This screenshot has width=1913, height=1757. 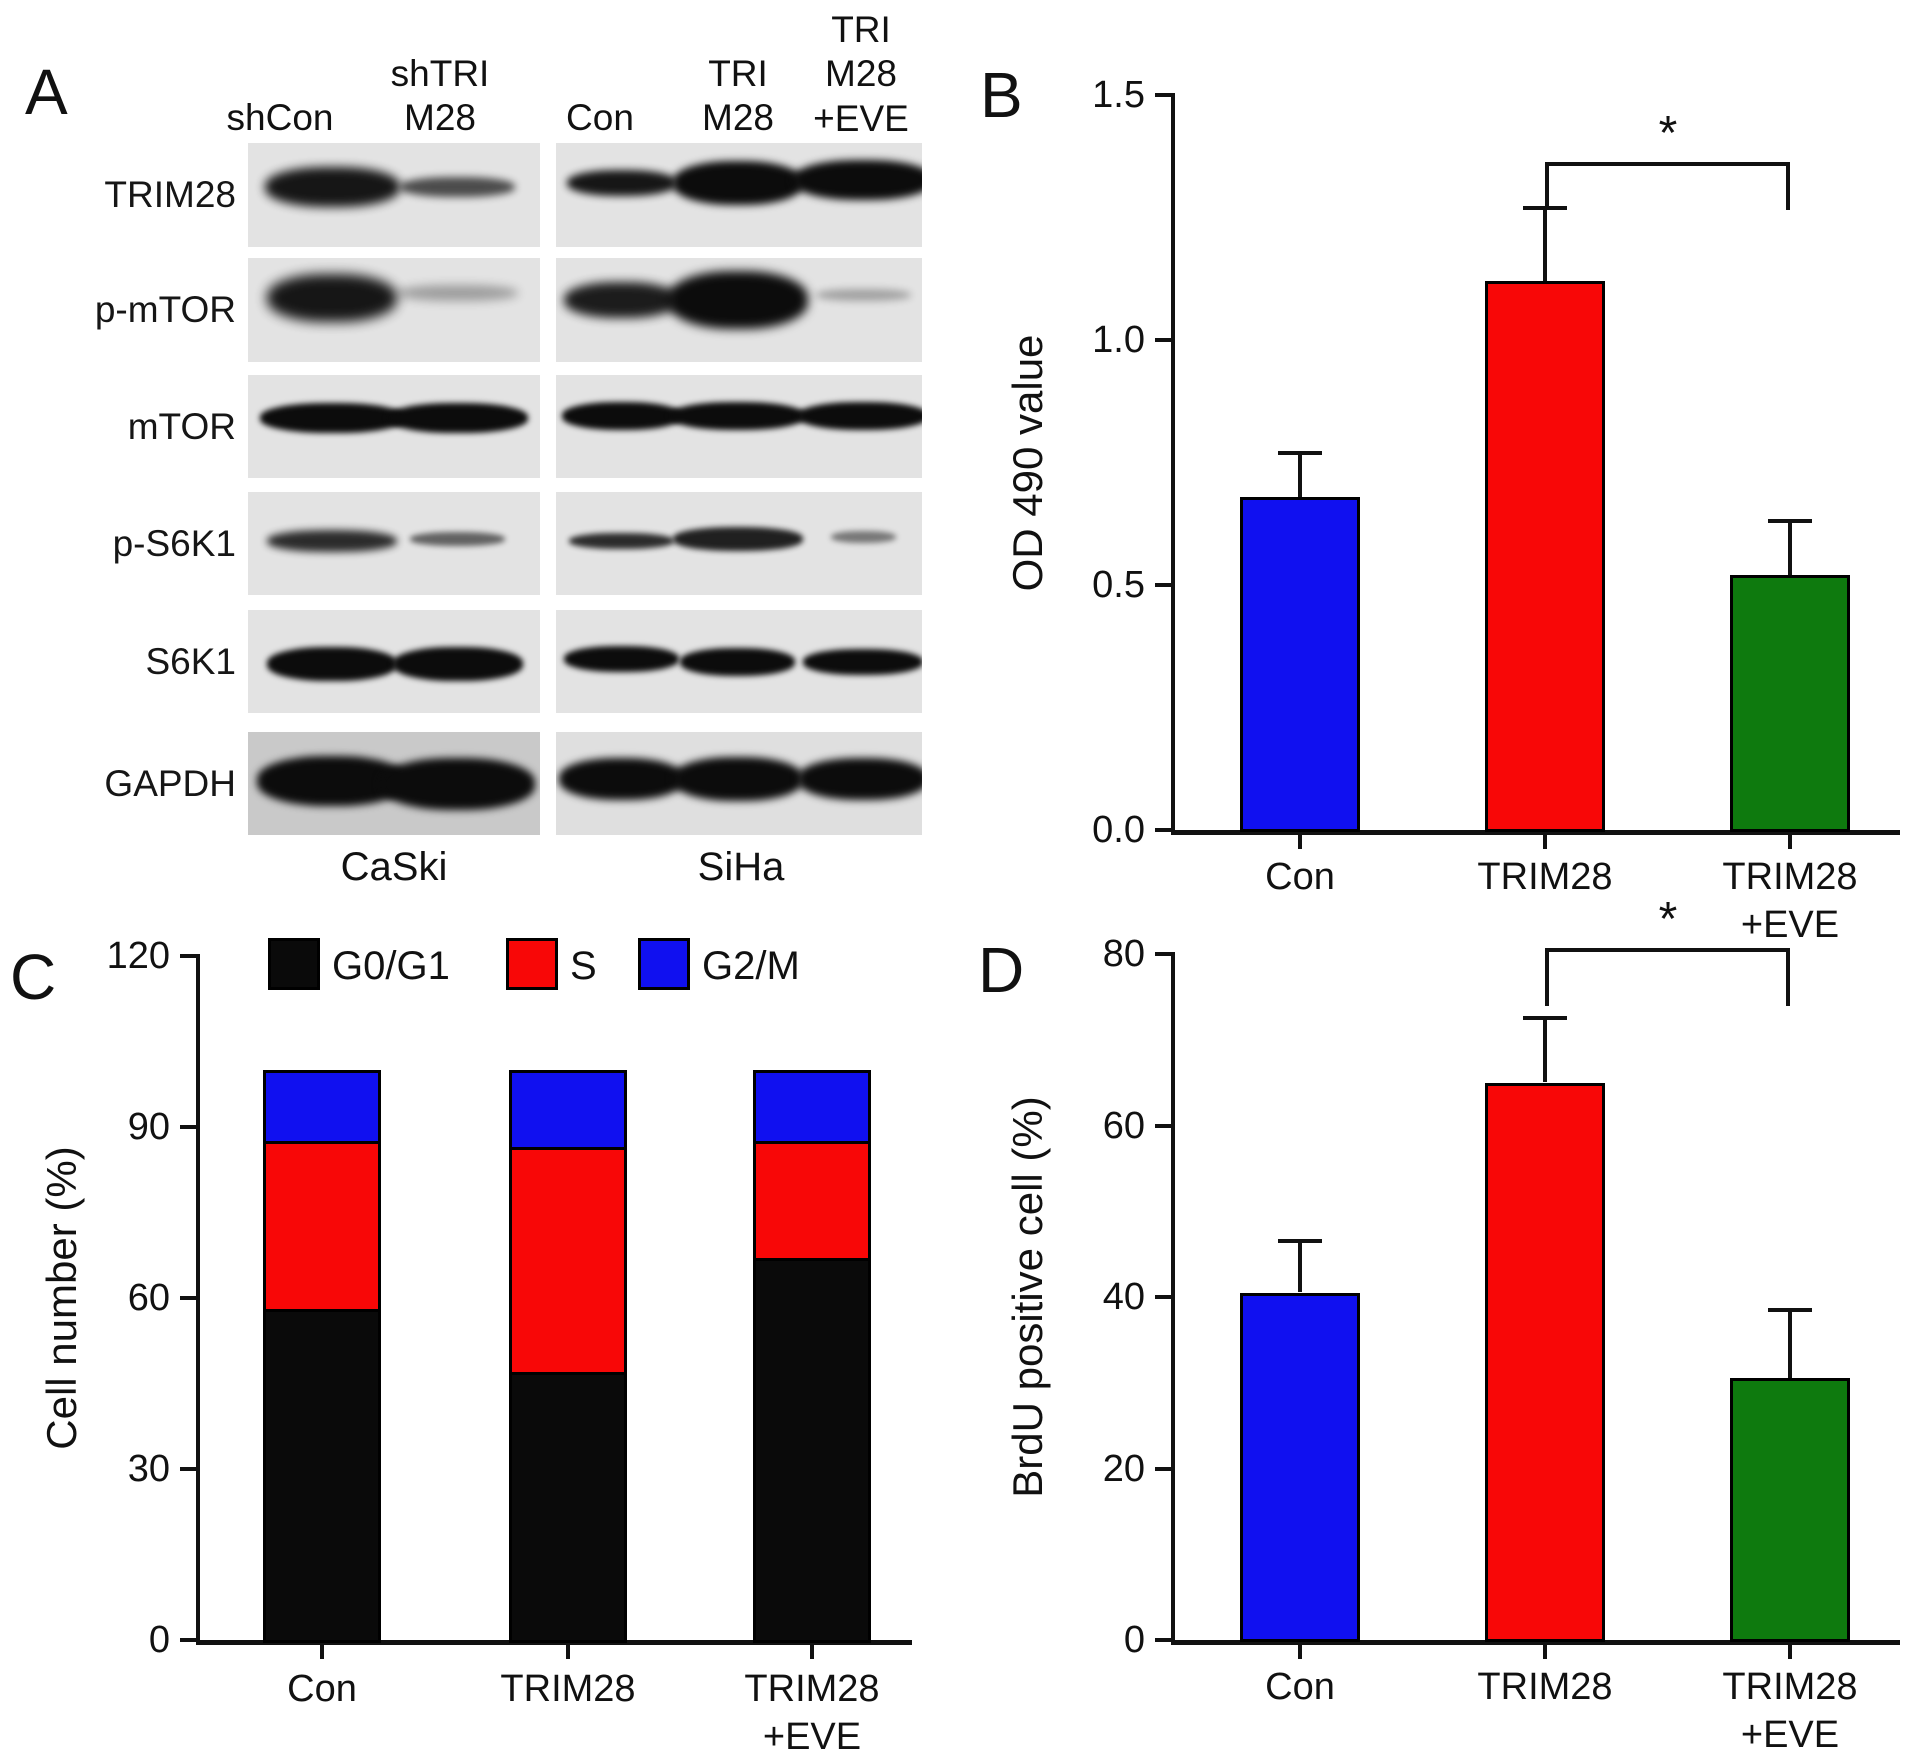 I want to click on y-tick-label: 20, so click(x=1123, y=1469).